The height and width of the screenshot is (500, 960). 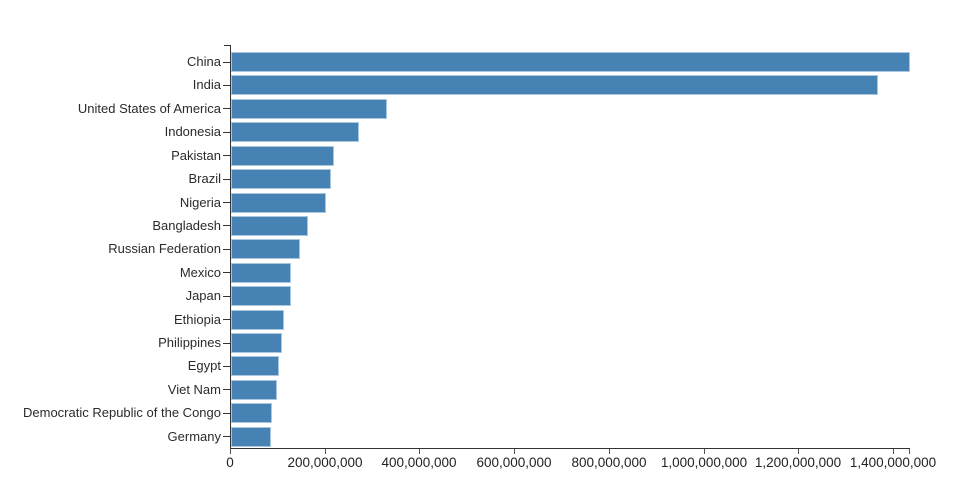 What do you see at coordinates (325, 462) in the screenshot?
I see `x-tick-label: 200,000,000` at bounding box center [325, 462].